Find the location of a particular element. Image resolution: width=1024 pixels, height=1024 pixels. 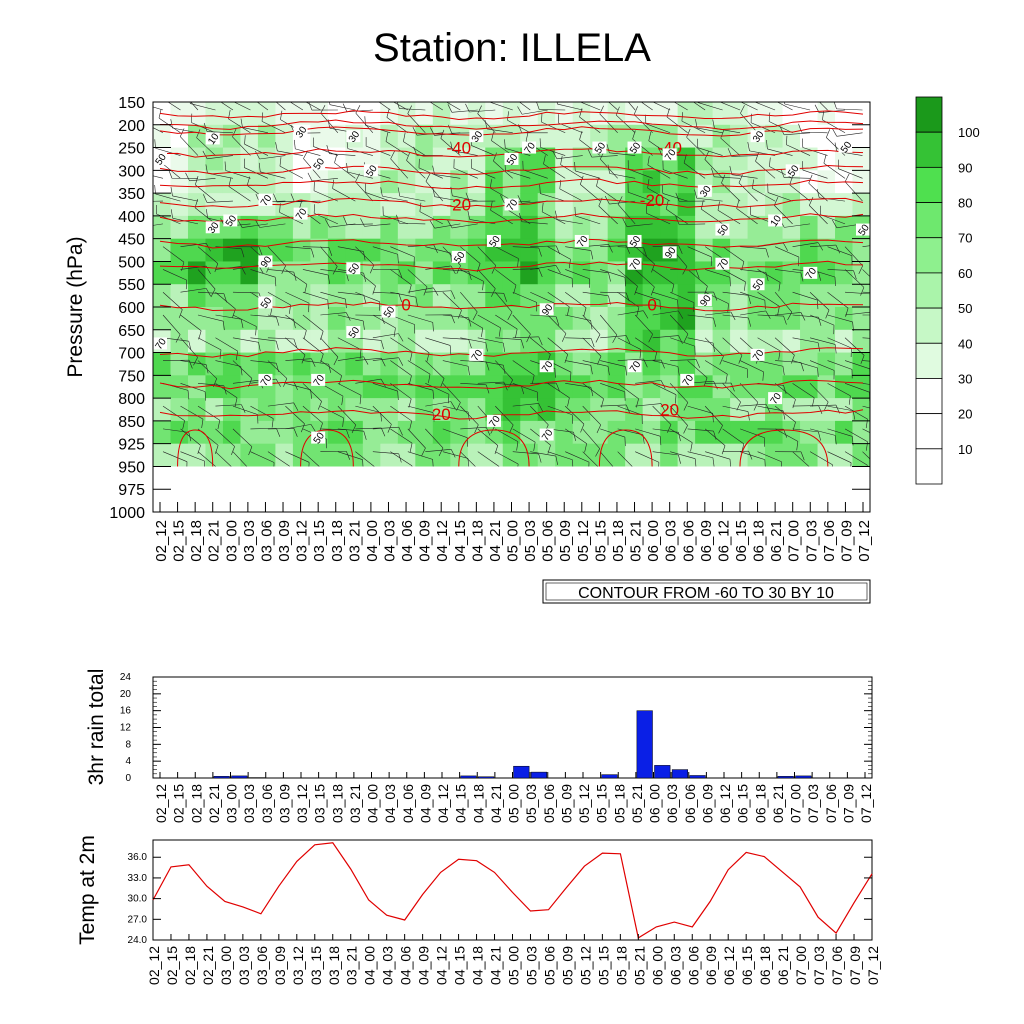

rain-x-label: 05_12 is located at coordinates (584, 803).